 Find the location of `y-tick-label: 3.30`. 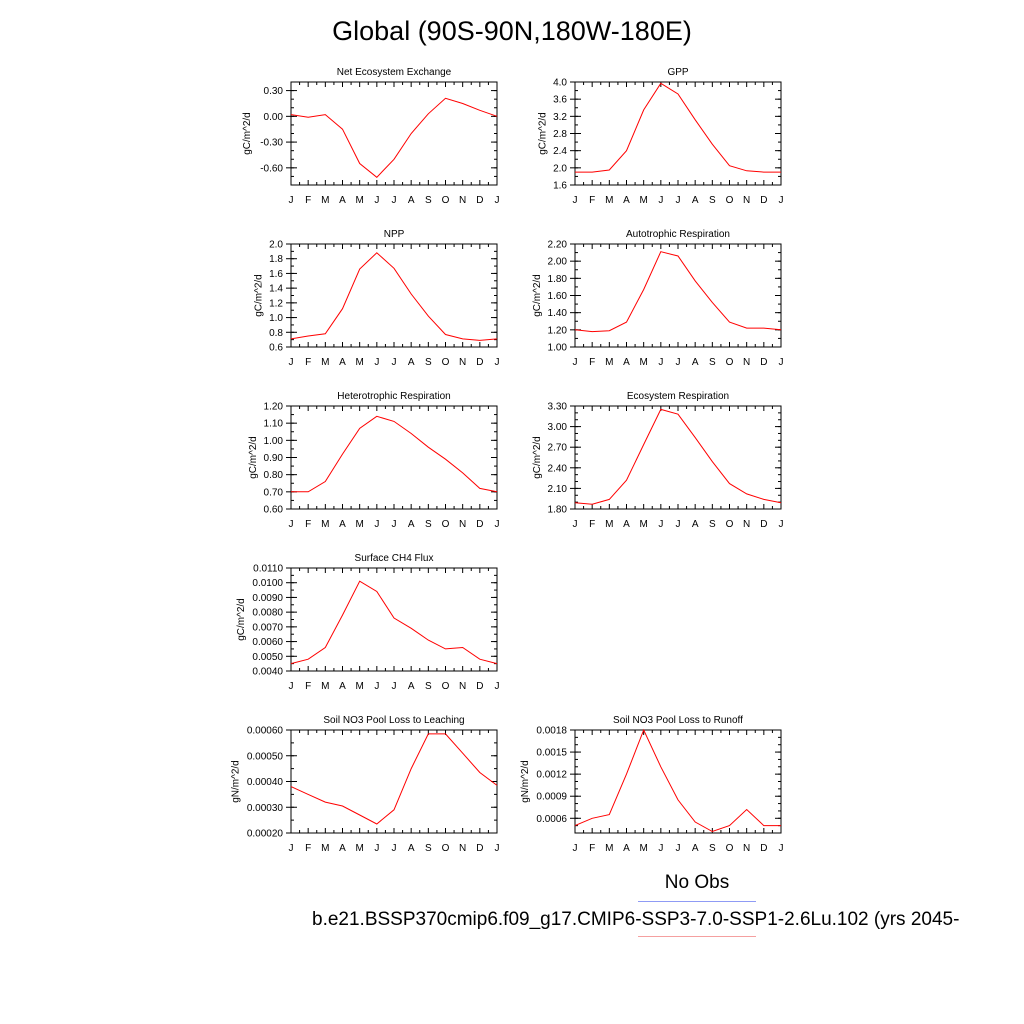

y-tick-label: 3.30 is located at coordinates (558, 407).